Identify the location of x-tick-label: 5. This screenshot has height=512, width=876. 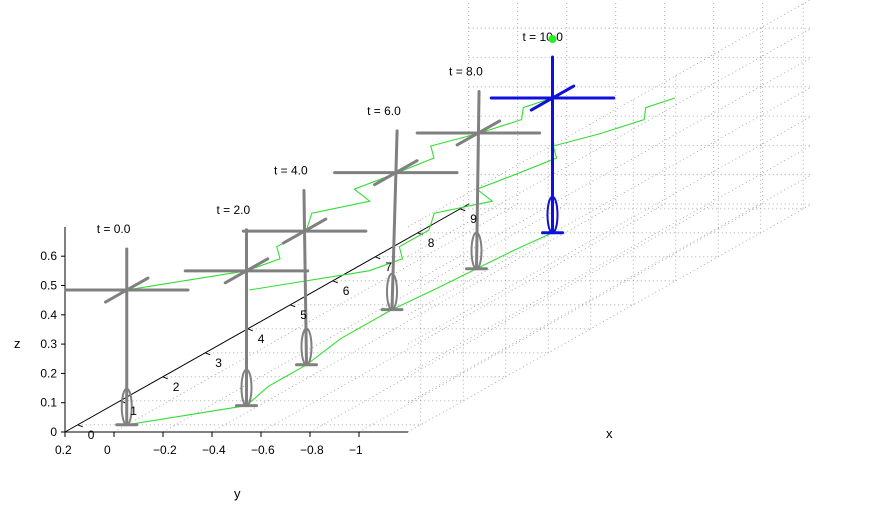
(303, 315).